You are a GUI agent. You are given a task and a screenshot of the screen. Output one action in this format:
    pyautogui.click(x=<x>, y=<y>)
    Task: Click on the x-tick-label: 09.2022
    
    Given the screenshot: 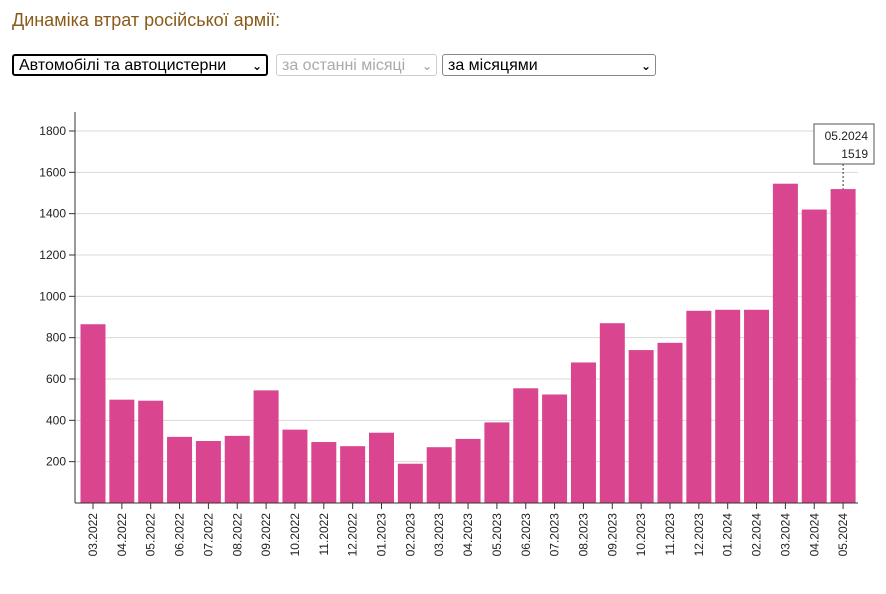 What is the action you would take?
    pyautogui.click(x=266, y=535)
    